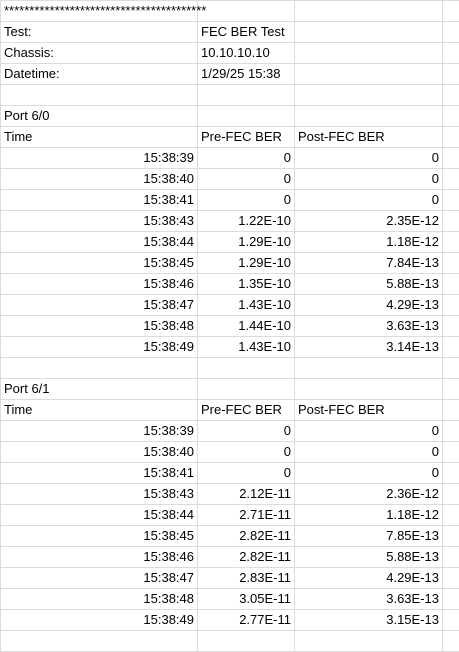  Describe the element at coordinates (246, 221) in the screenshot. I see `pre-fec-cell: 1.22E-10` at that location.